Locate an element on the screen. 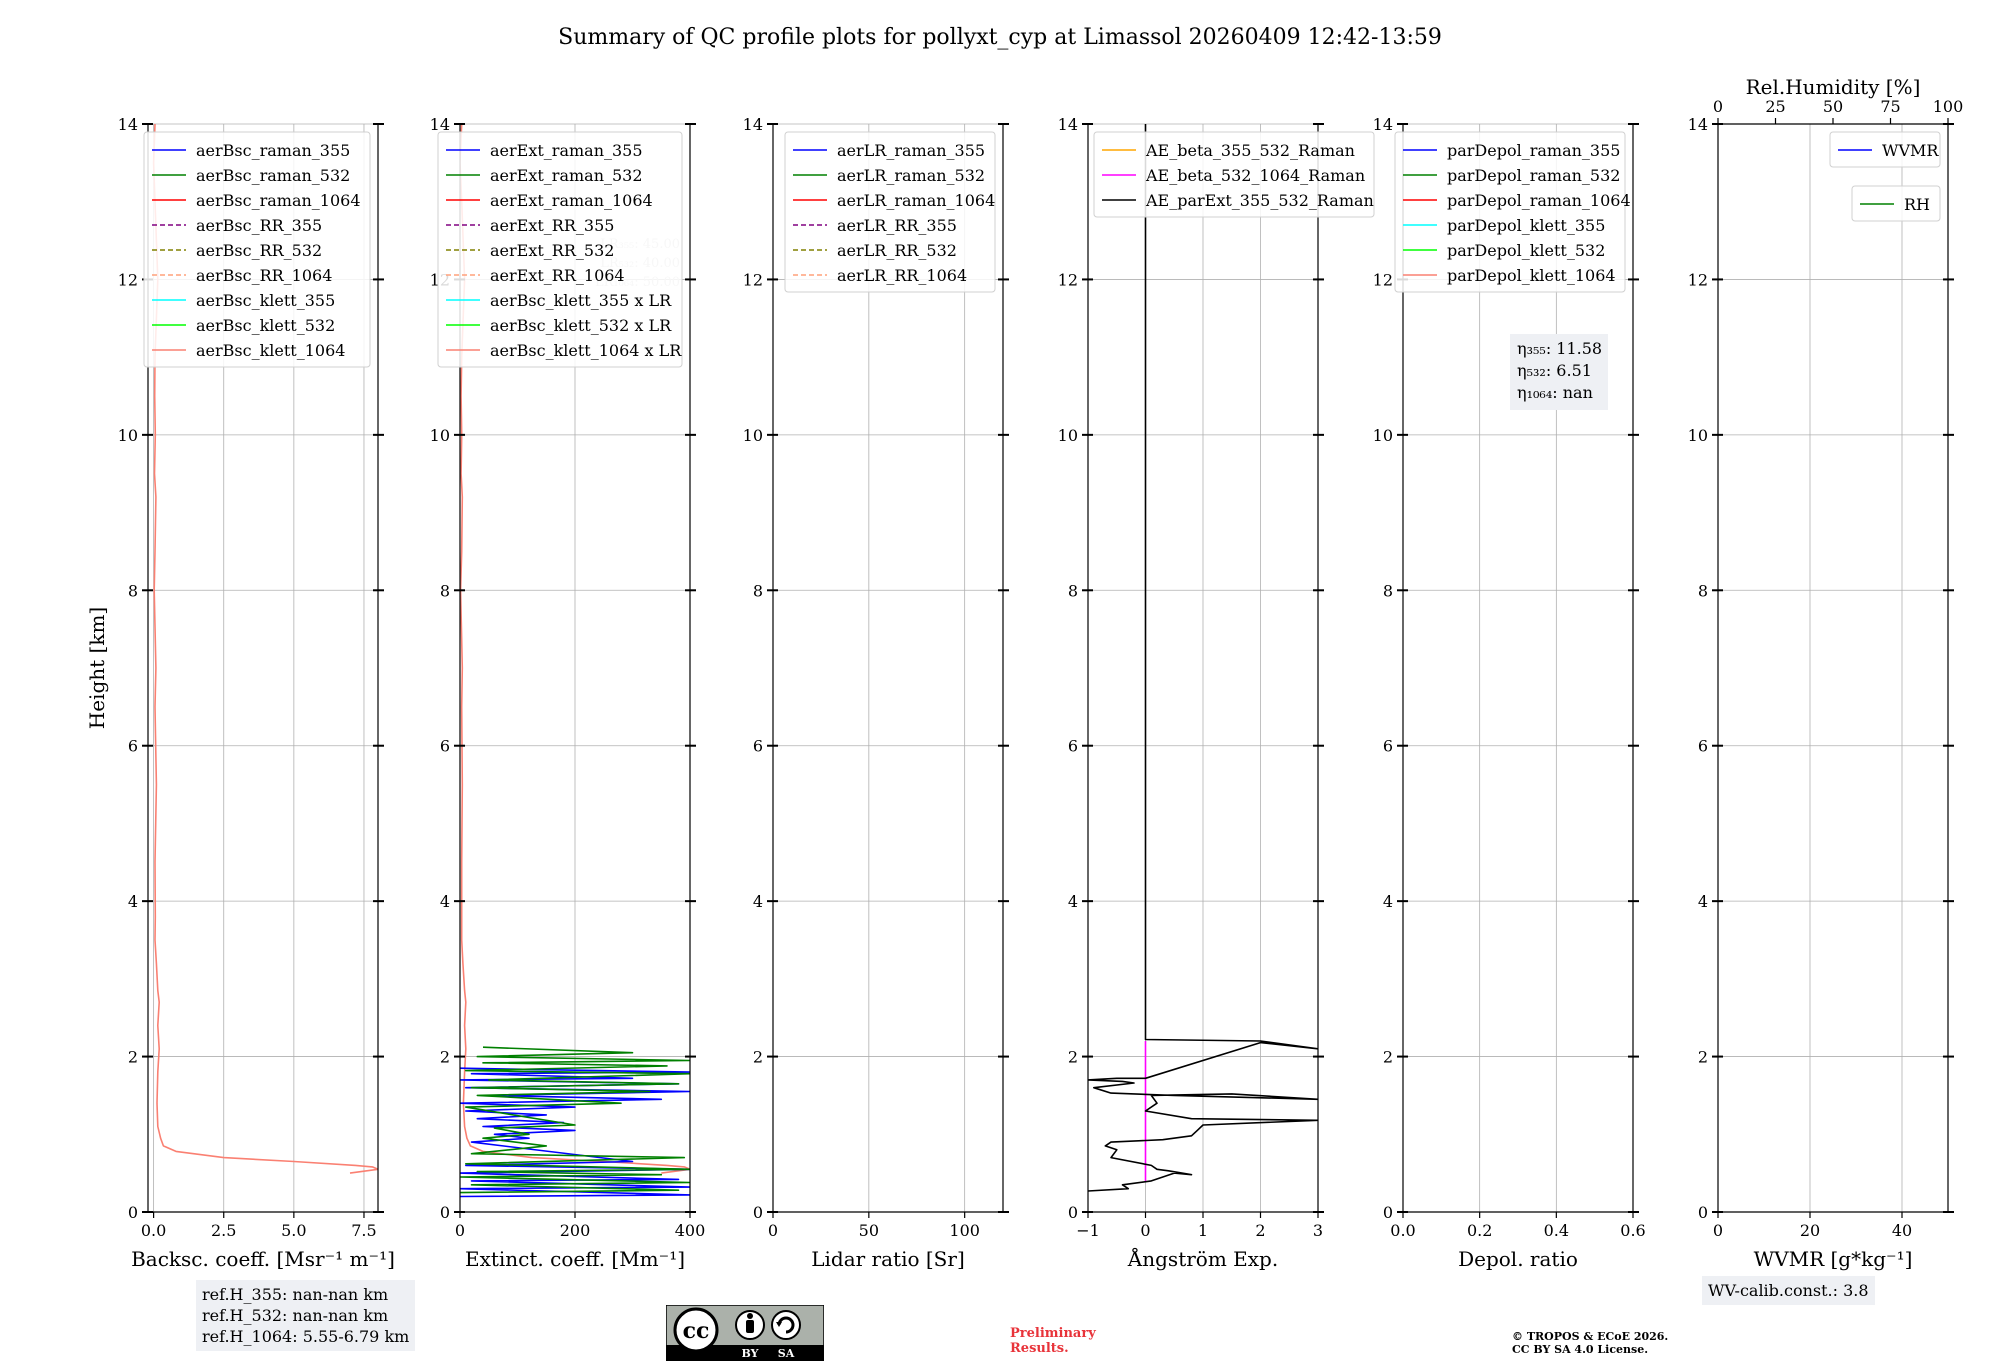 This screenshot has height=1361, width=2000. x-tick-label: 3 is located at coordinates (1318, 1230).